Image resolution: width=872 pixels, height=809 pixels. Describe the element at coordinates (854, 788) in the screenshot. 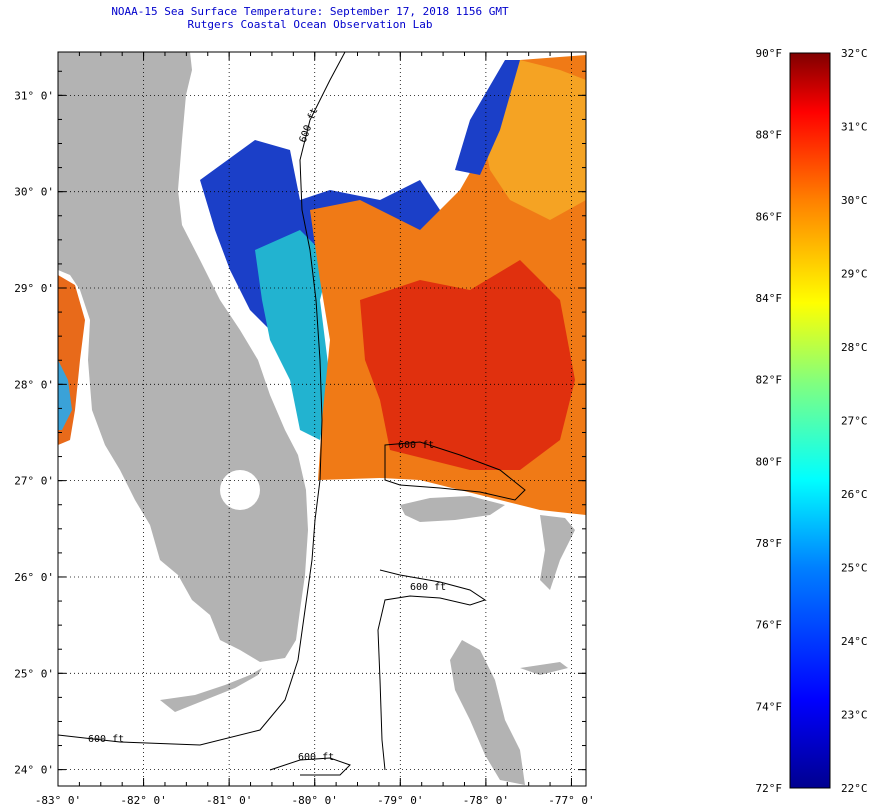

I see `colorbar-c-label: 22°C` at that location.